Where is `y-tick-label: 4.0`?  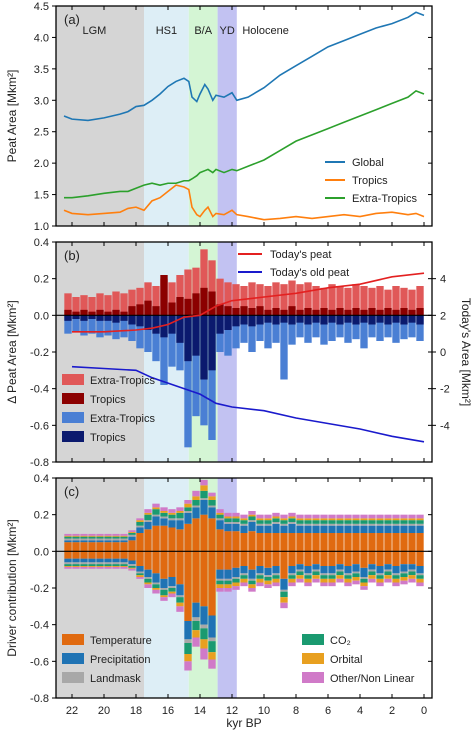
y-tick-label: 4.0 is located at coordinates (41, 38).